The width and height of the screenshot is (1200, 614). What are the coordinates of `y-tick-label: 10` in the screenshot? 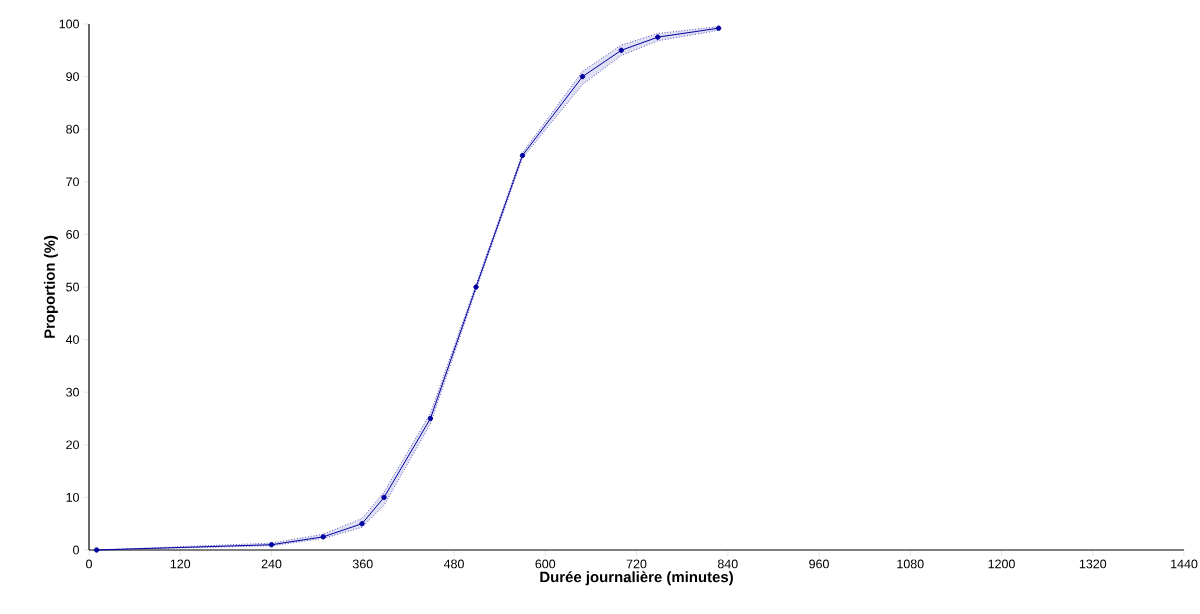 It's located at (72, 497).